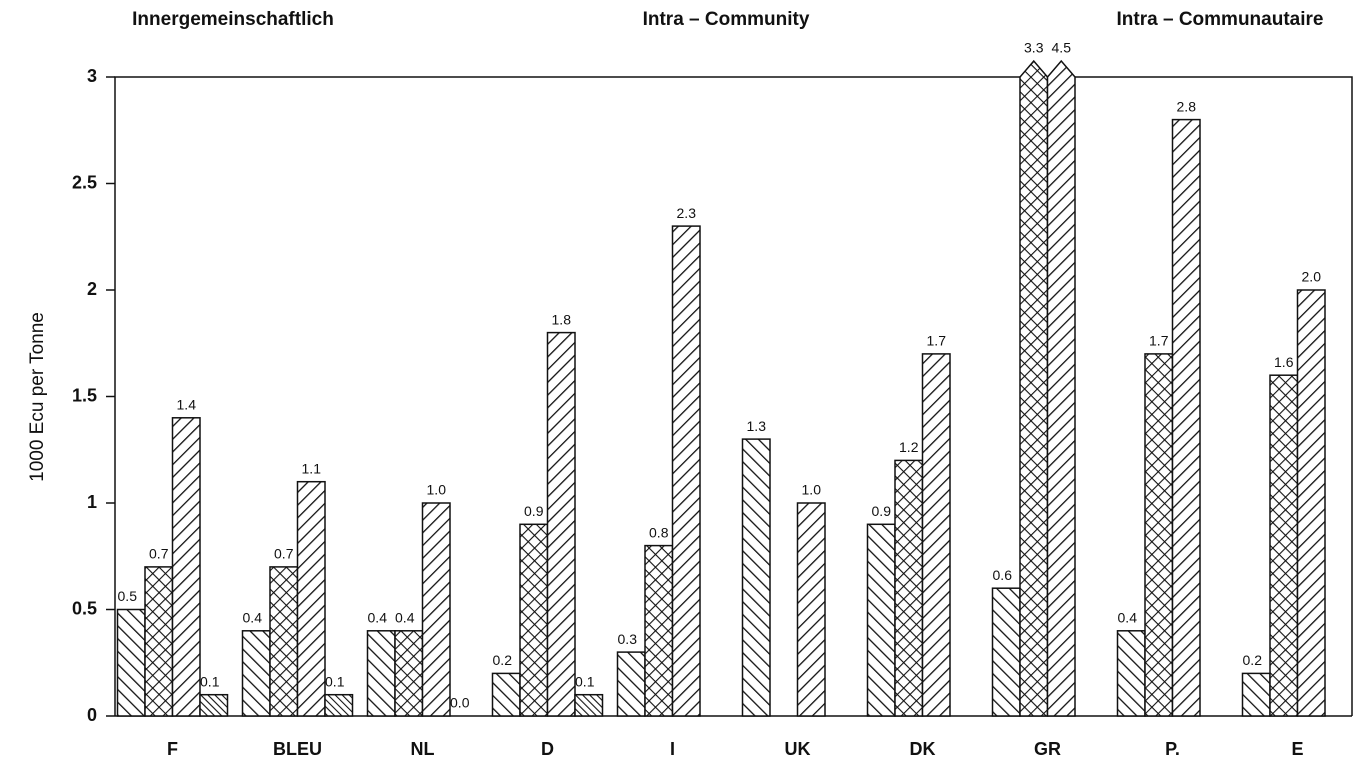  What do you see at coordinates (84, 182) in the screenshot?
I see `y-tick-label: 2.5` at bounding box center [84, 182].